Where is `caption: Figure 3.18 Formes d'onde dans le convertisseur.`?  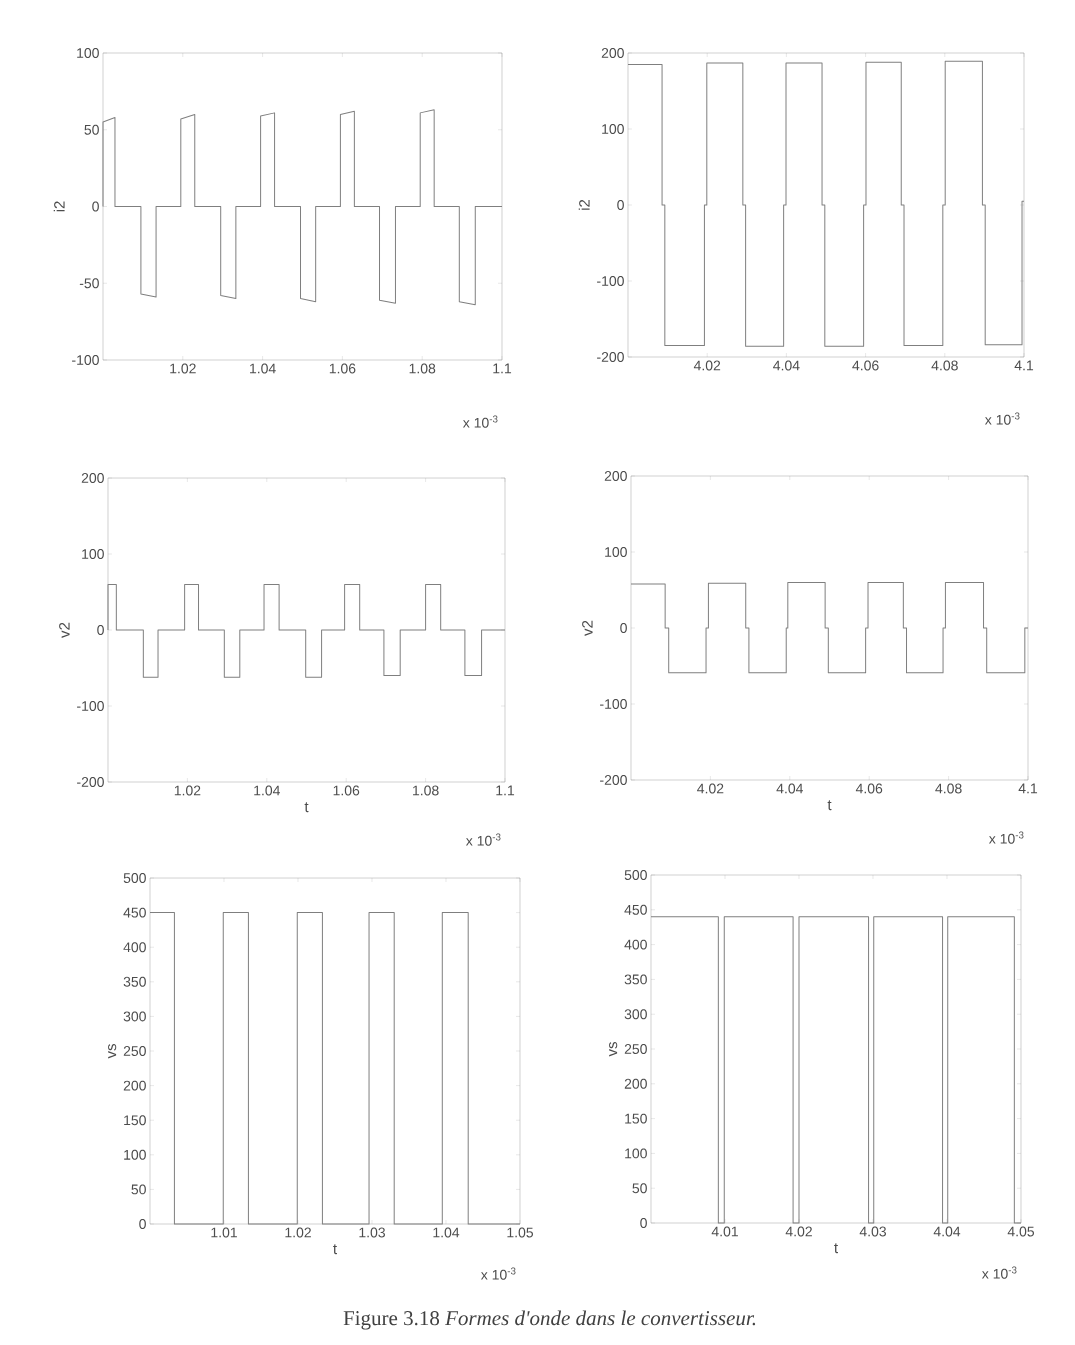 caption: Figure 3.18 Formes d'onde dans le convertisseur. is located at coordinates (549, 1320).